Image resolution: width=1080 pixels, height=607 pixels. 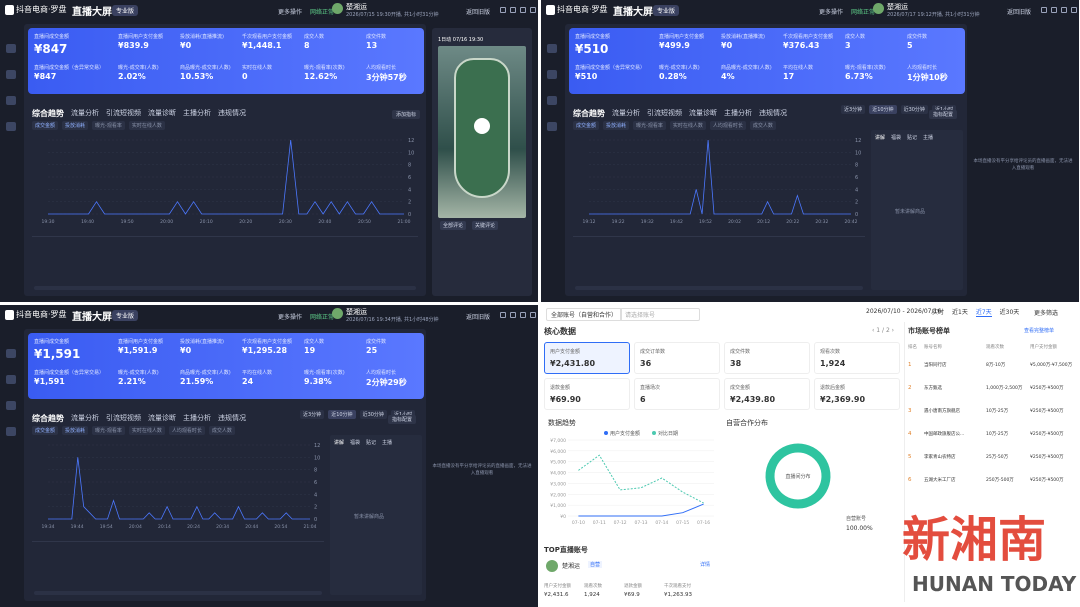 What do you see at coordinates (1039, 331) in the screenshot?
I see `market-link: 查看完整榜单` at bounding box center [1039, 331].